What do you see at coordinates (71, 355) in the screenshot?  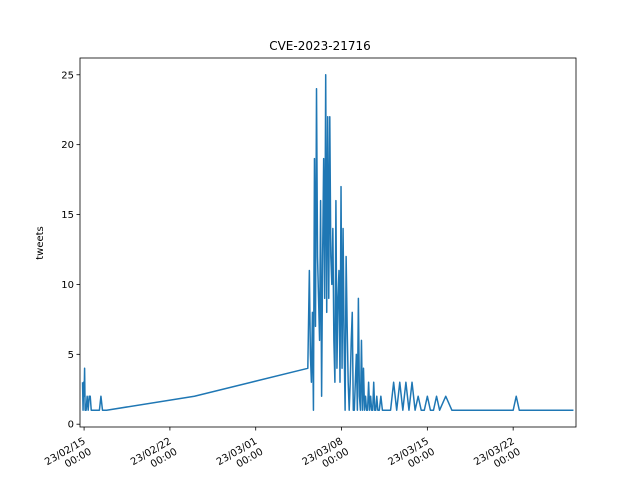 I see `y-tick-label: 5` at bounding box center [71, 355].